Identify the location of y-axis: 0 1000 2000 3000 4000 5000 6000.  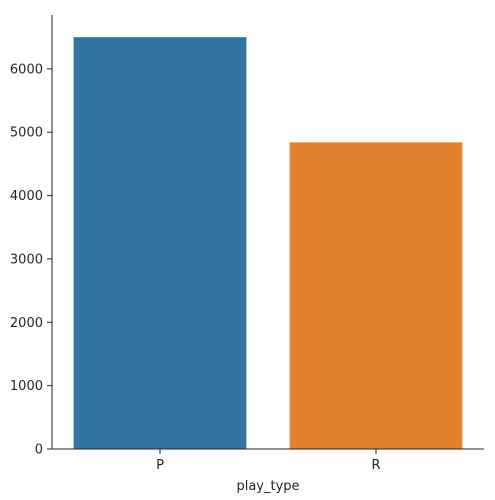
(31, 236).